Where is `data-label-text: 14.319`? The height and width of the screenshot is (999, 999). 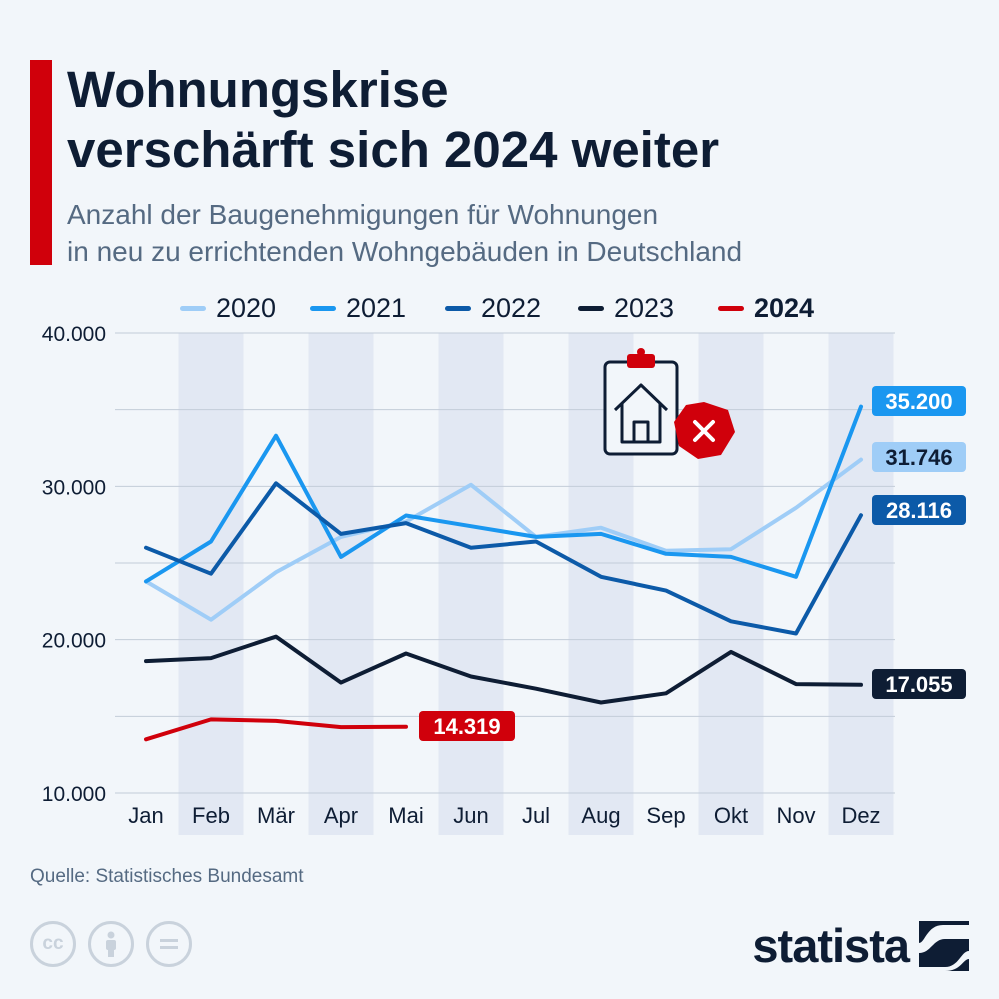 data-label-text: 14.319 is located at coordinates (466, 726).